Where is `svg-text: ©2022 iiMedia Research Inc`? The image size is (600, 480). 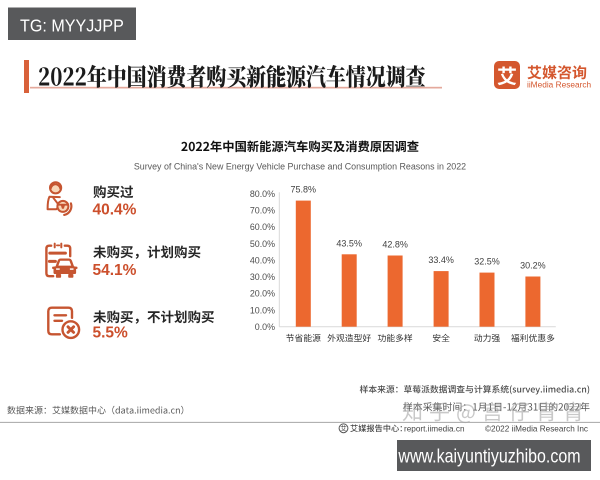 svg-text: ©2022 iiMedia Research Inc is located at coordinates (536, 428).